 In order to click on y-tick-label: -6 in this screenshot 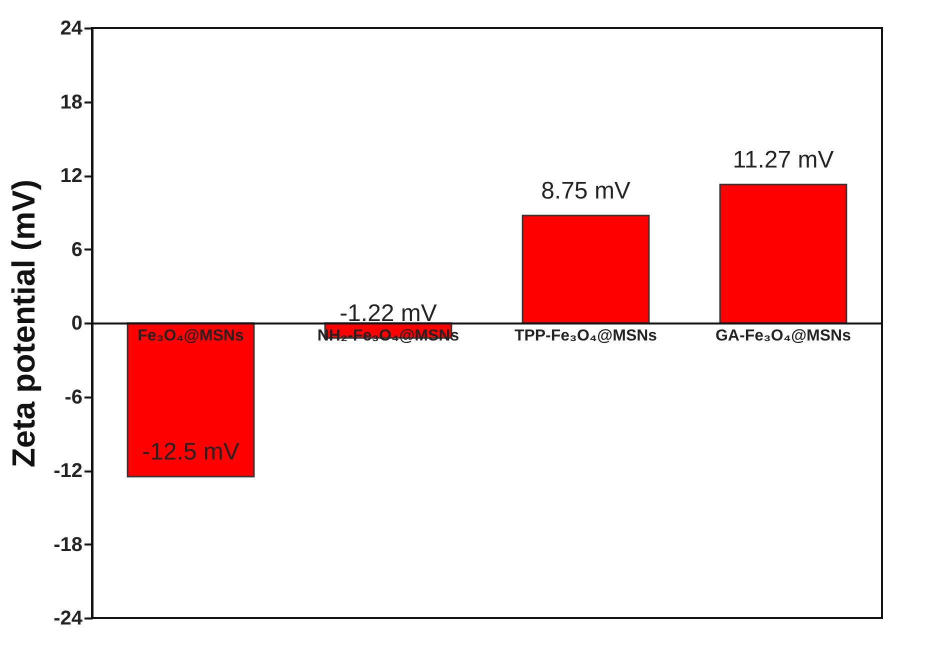, I will do `click(73, 397)`.